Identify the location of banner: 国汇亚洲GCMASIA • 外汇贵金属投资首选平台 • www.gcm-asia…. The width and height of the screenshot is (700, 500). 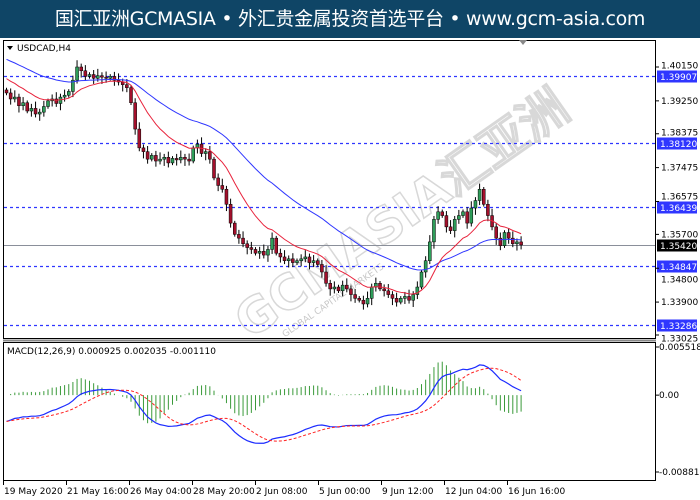
(350, 19).